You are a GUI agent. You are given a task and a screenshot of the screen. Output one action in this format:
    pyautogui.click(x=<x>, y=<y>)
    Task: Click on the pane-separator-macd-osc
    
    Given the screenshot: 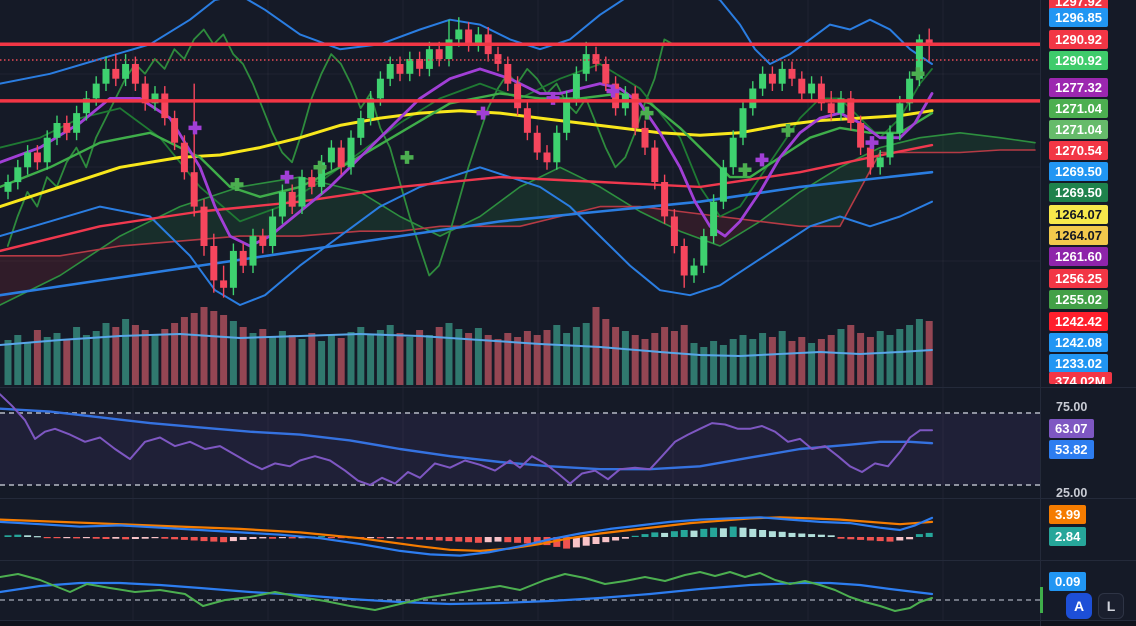 What is the action you would take?
    pyautogui.click(x=568, y=560)
    